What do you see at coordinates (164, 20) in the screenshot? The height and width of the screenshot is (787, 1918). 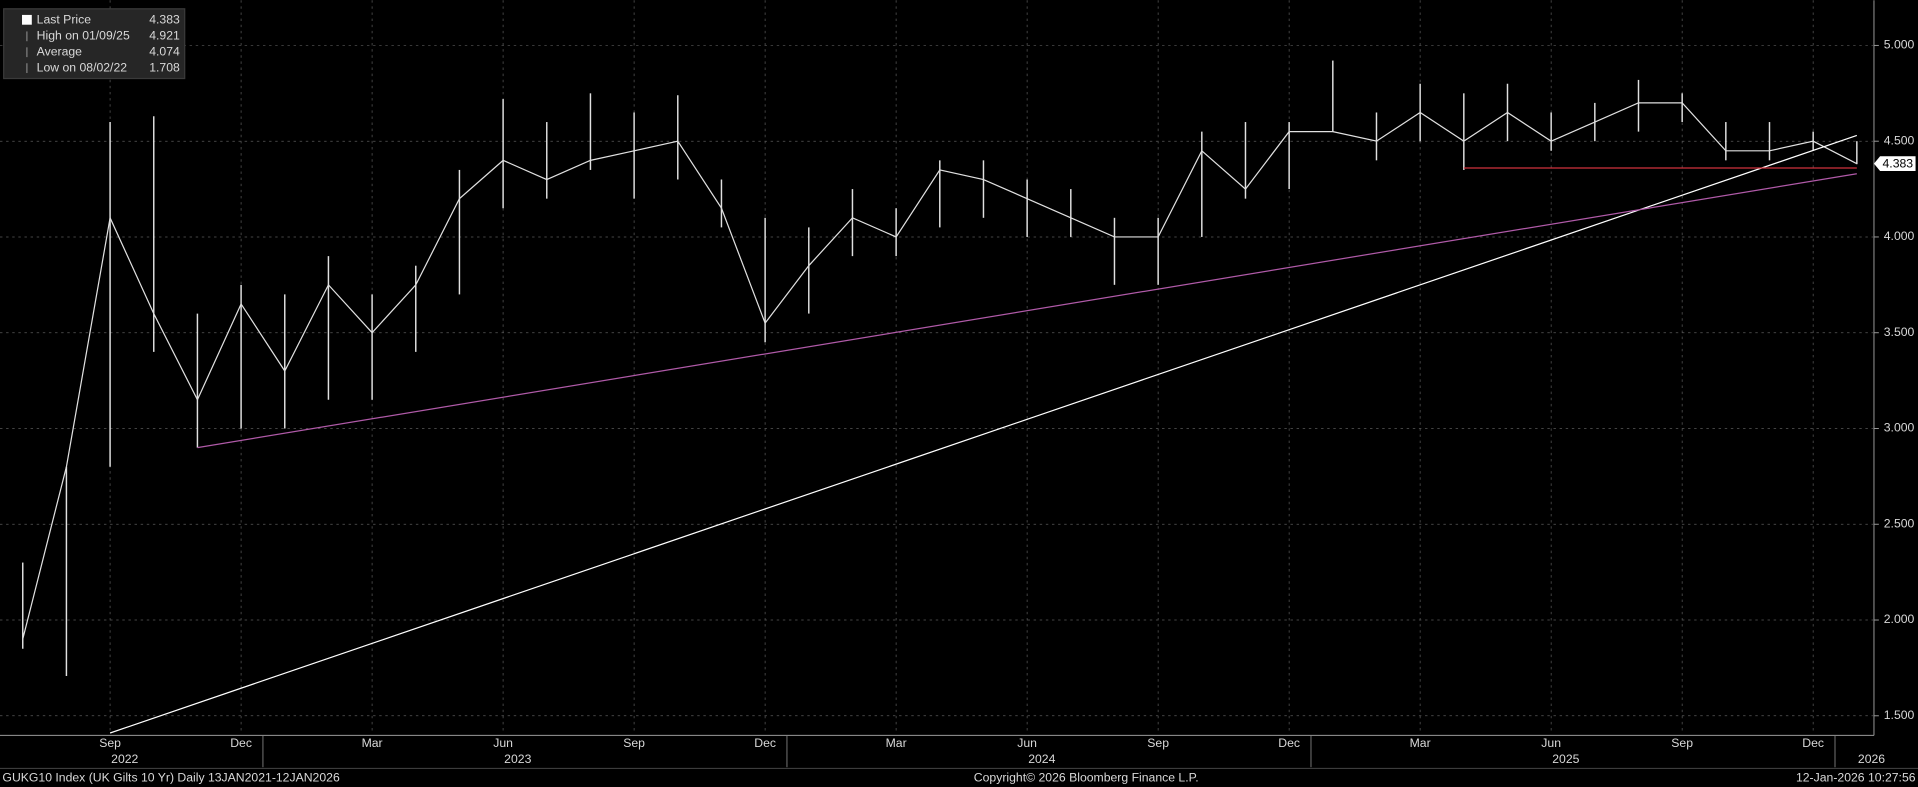 I see `legend-value: 4.383` at bounding box center [164, 20].